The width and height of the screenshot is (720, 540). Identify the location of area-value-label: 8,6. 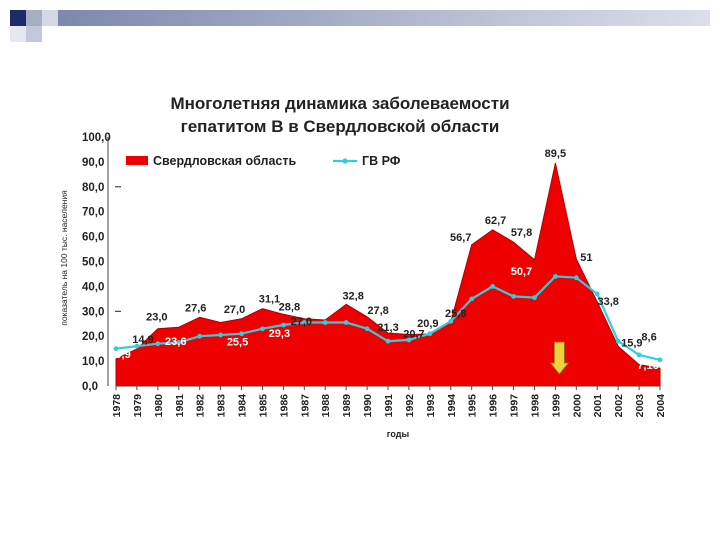
(648, 338).